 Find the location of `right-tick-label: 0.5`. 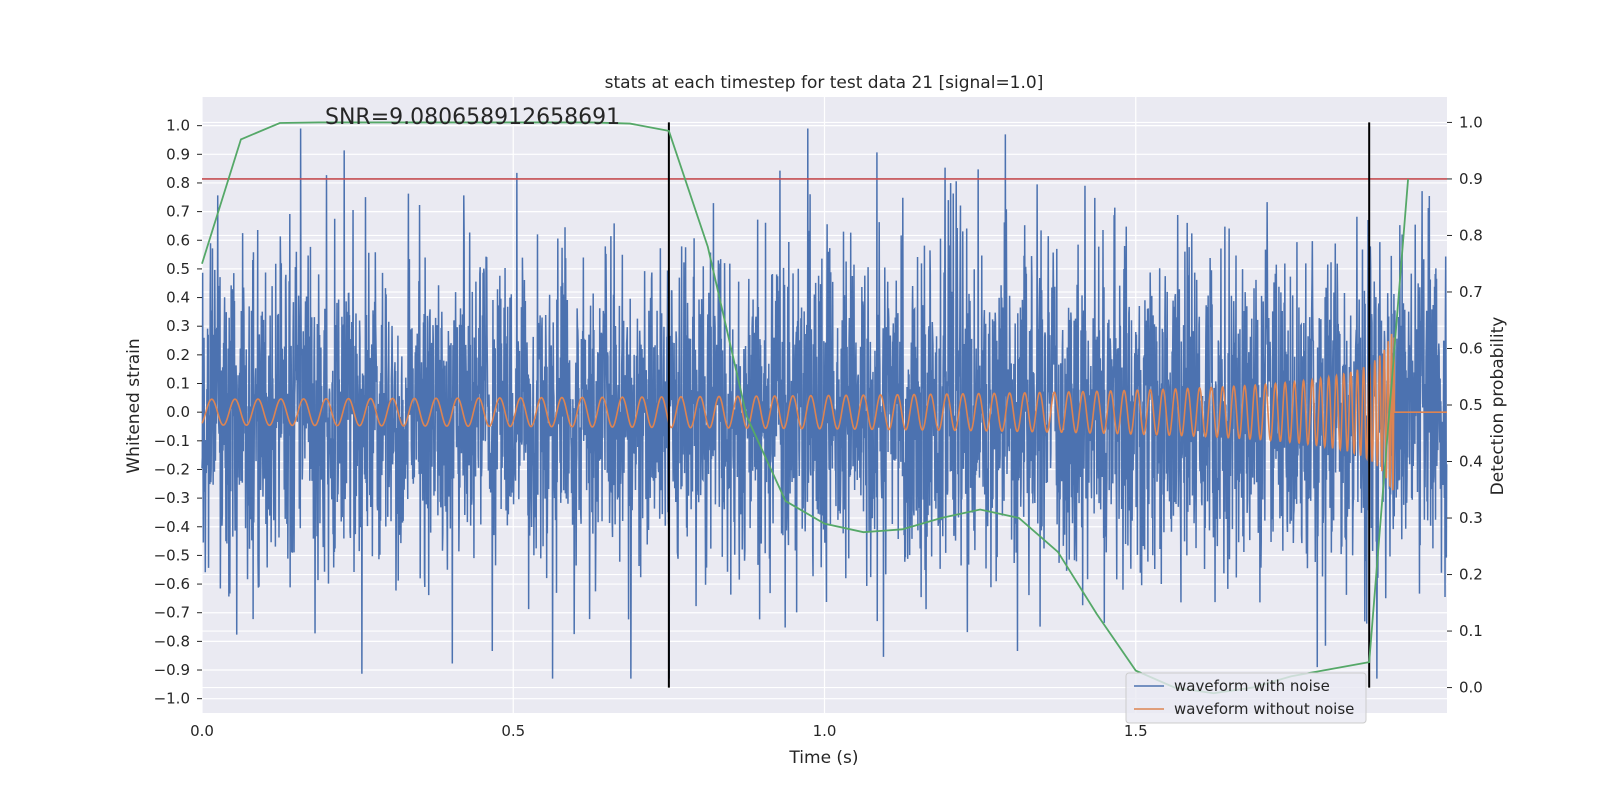

right-tick-label: 0.5 is located at coordinates (1471, 405).